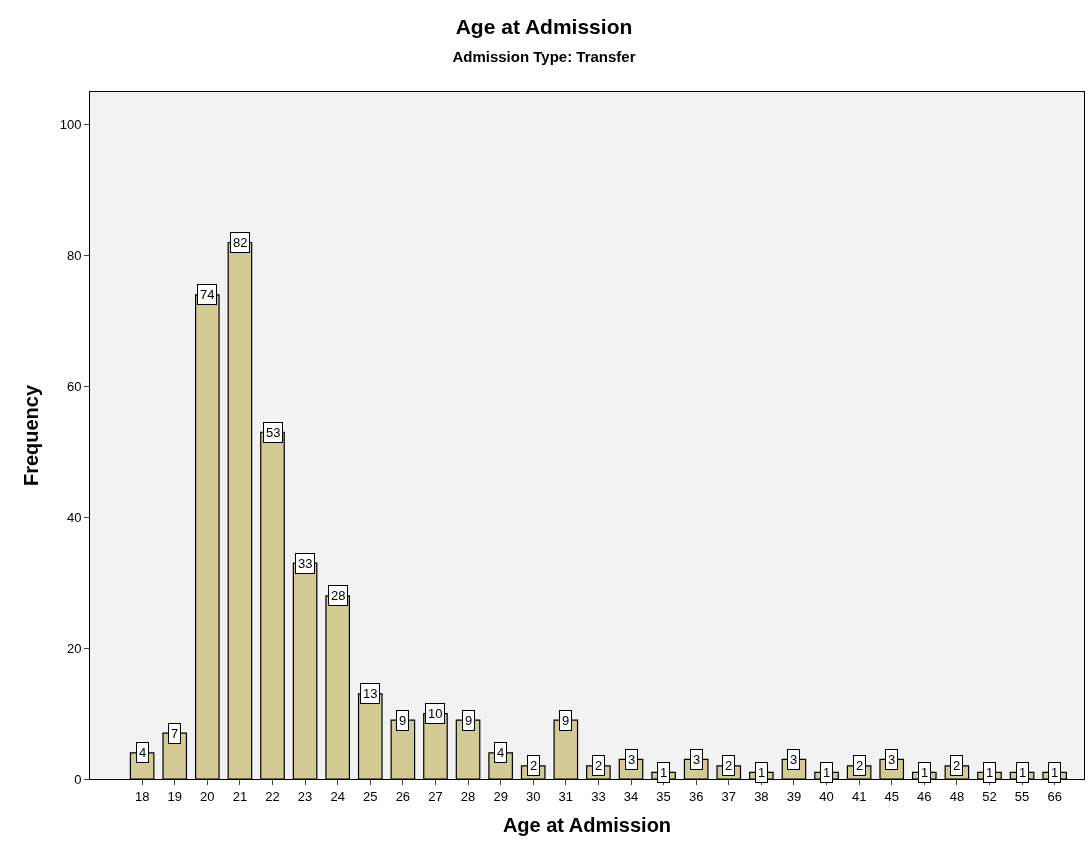 This screenshot has width=1088, height=859. I want to click on data-label: 28, so click(338, 595).